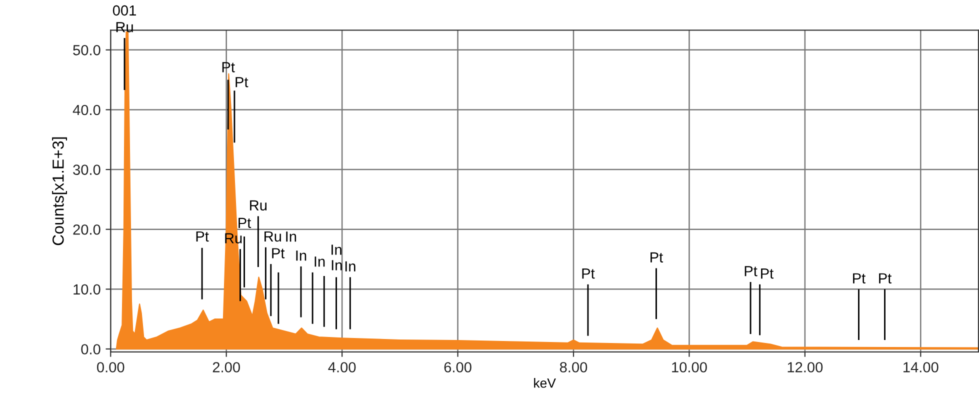  What do you see at coordinates (226, 367) in the screenshot?
I see `x-tick-label: 2.00` at bounding box center [226, 367].